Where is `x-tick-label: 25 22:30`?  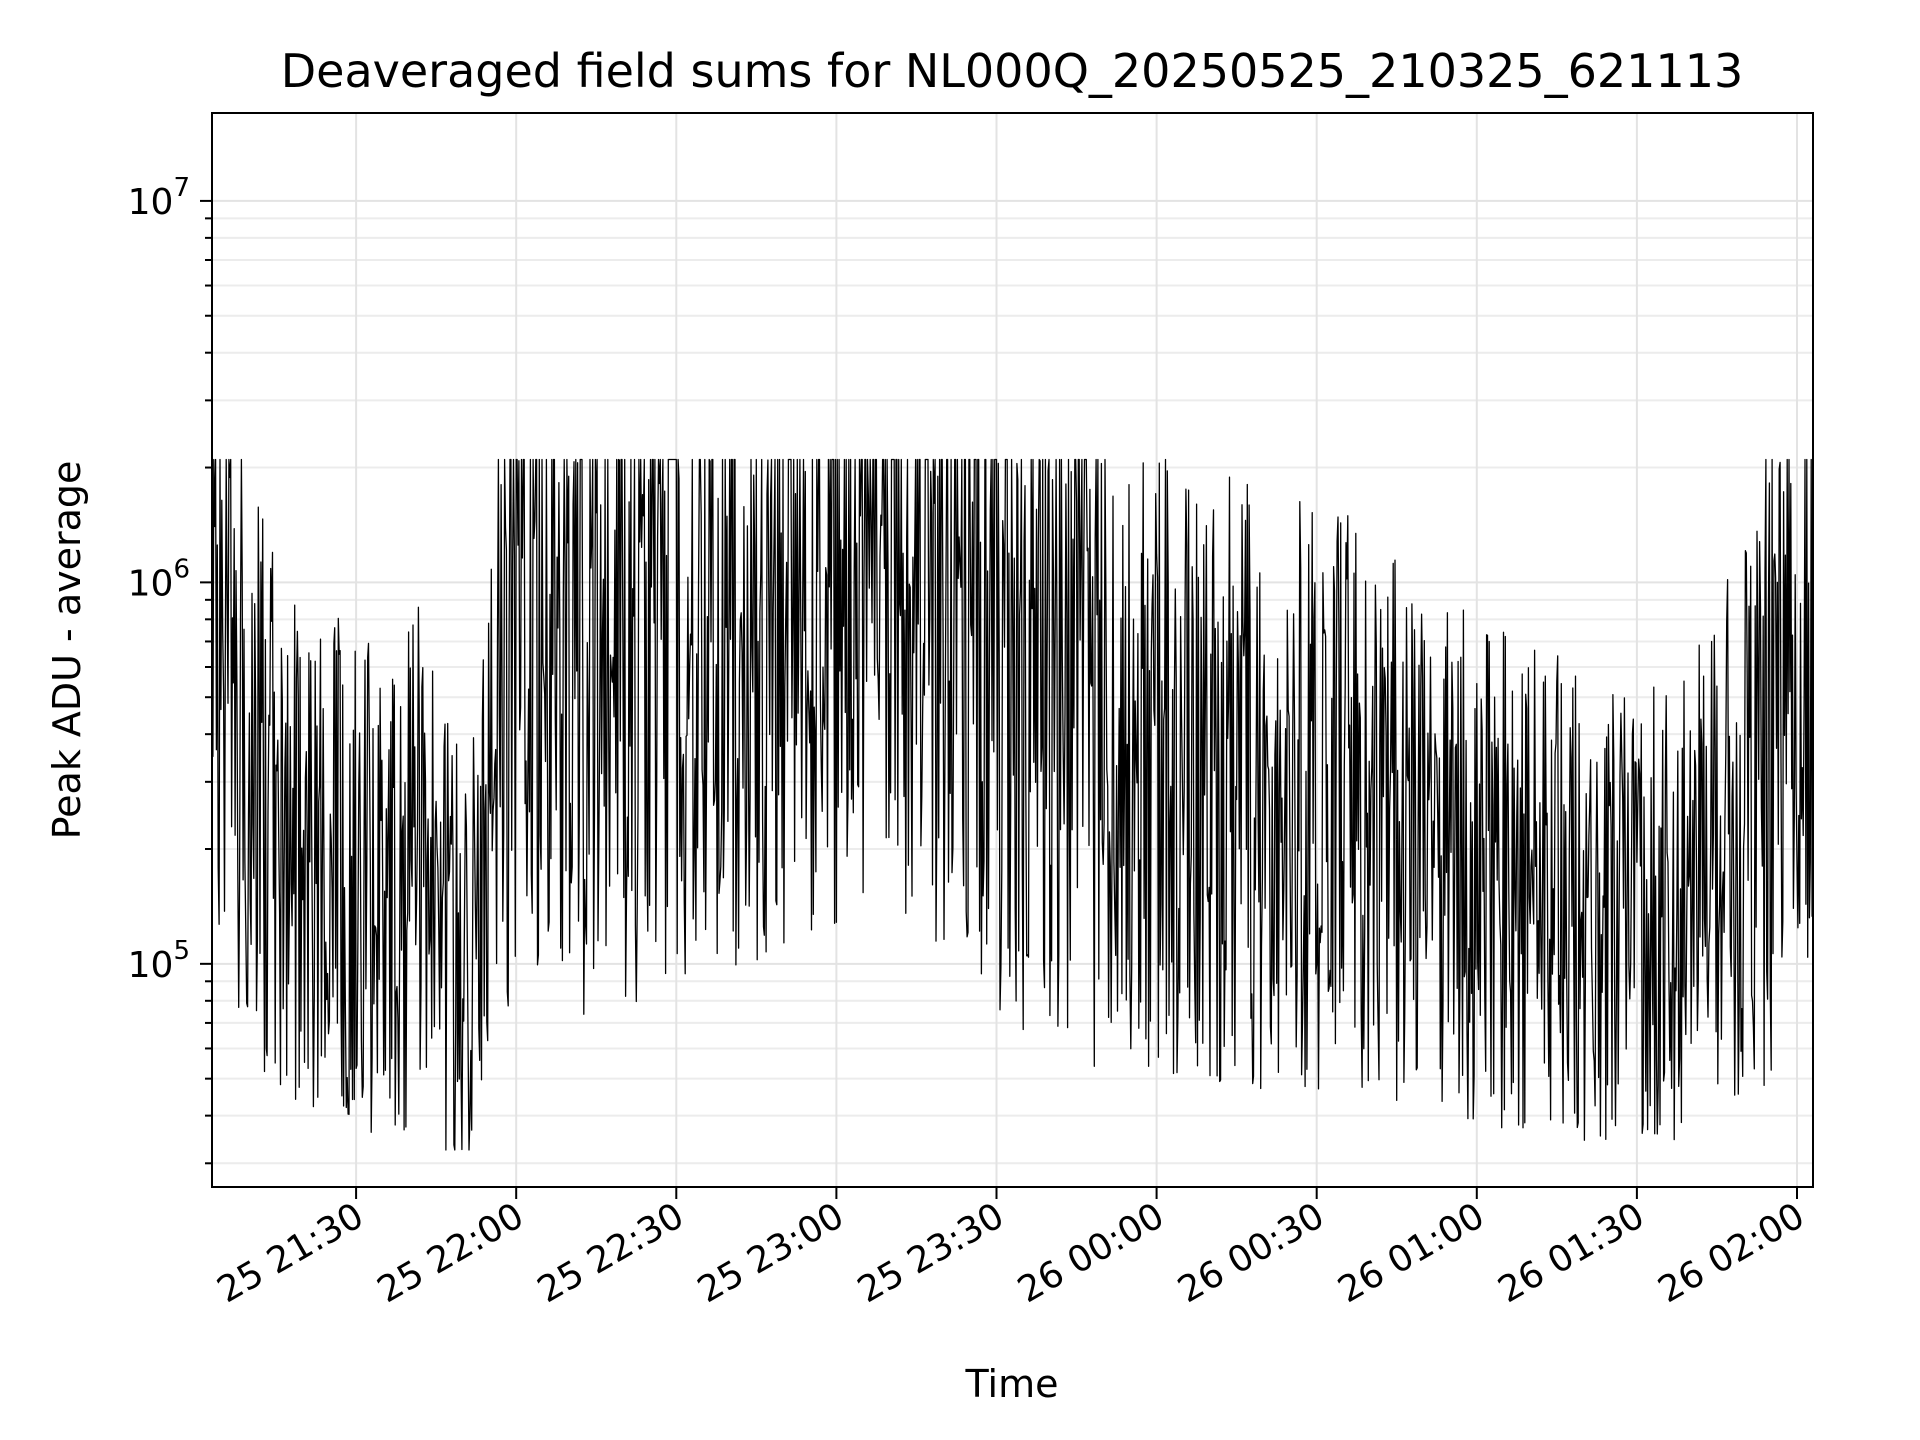
x-tick-label: 25 22:30 is located at coordinates (611, 1253).